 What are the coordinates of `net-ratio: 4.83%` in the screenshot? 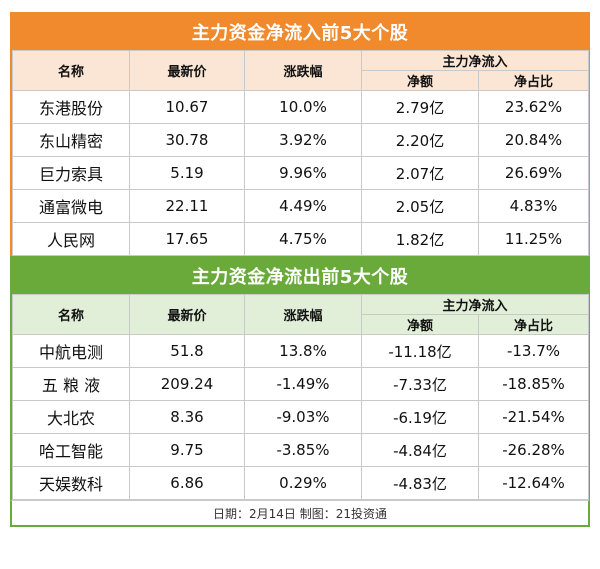 It's located at (533, 206).